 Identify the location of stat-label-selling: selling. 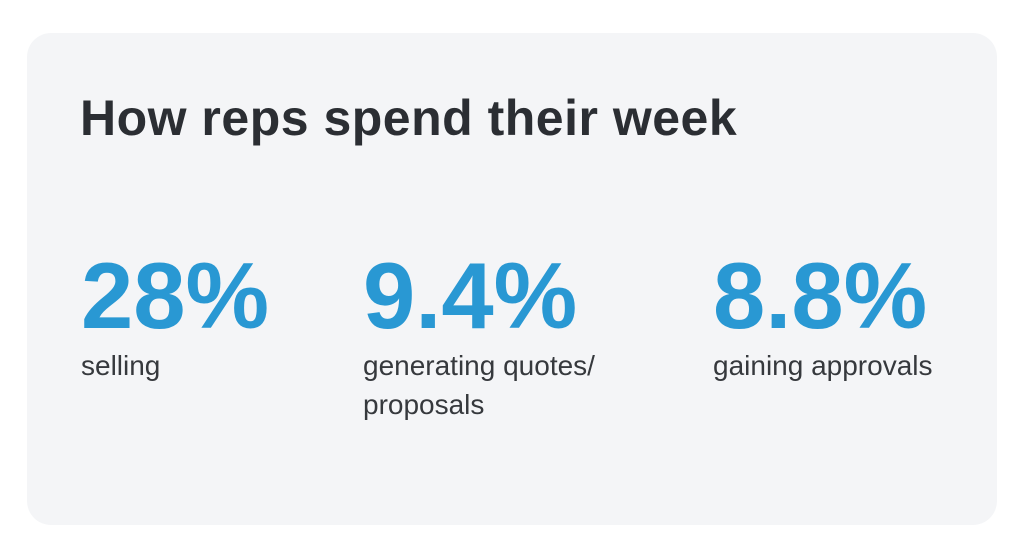
(121, 365).